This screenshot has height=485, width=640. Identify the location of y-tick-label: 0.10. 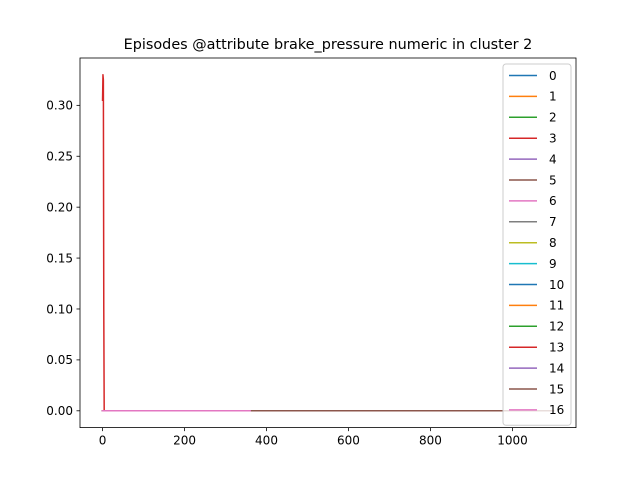
(59, 309).